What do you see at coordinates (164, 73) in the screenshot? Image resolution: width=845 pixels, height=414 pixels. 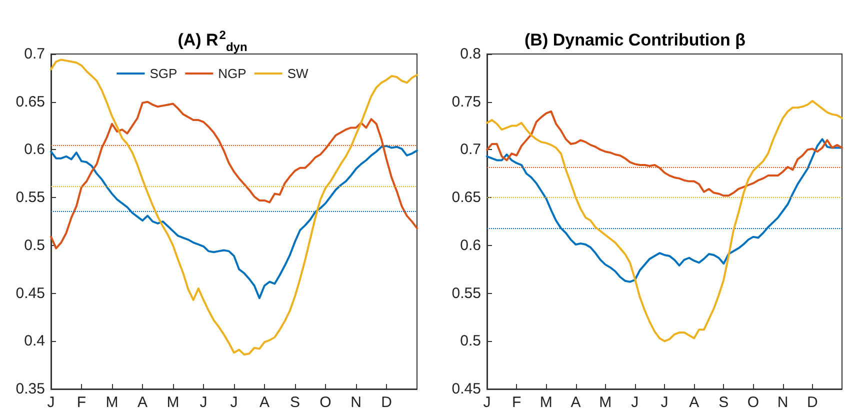 I see `legend-label: SGP` at bounding box center [164, 73].